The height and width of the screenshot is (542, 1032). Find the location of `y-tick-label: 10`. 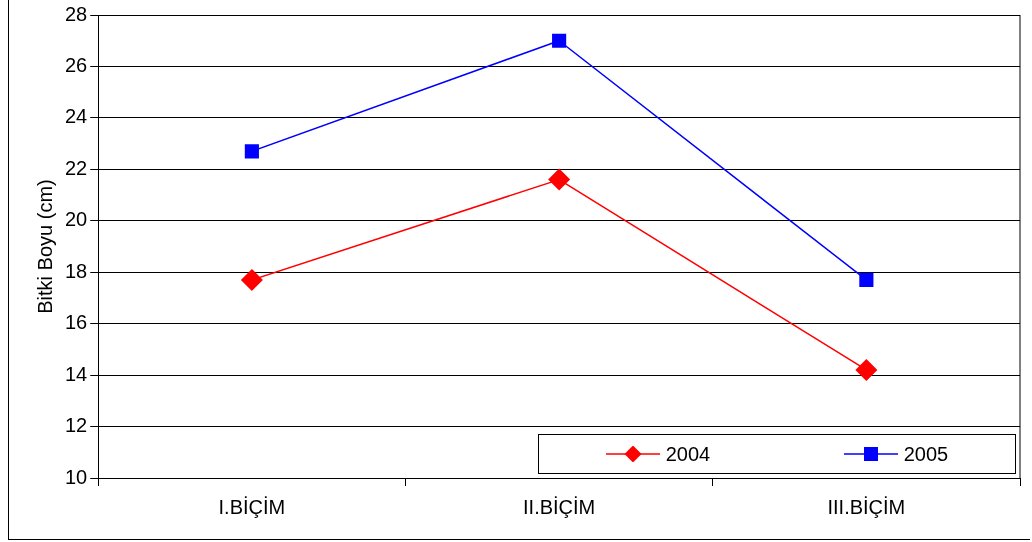

y-tick-label: 10 is located at coordinates (76, 476).